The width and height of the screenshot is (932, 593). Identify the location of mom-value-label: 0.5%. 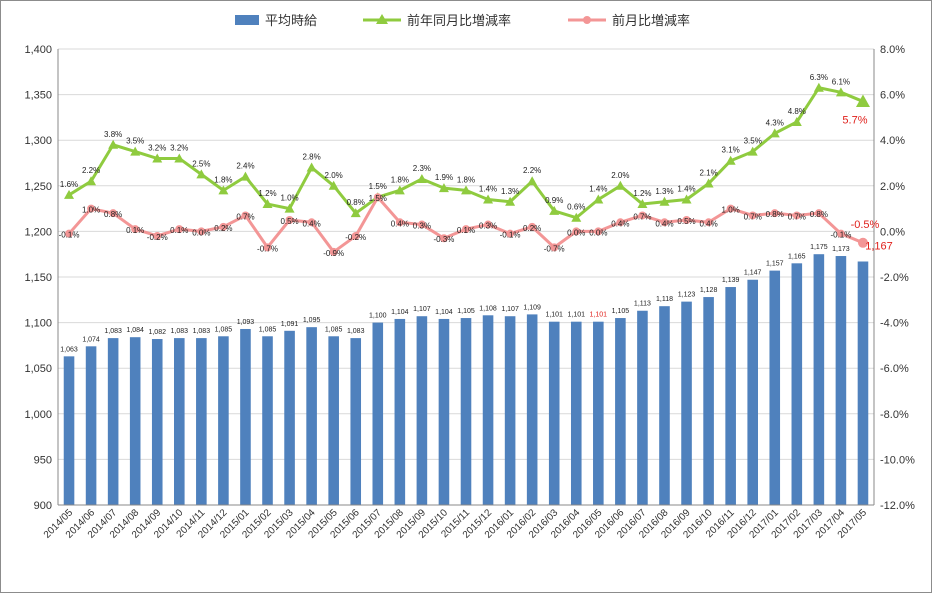
(289, 221).